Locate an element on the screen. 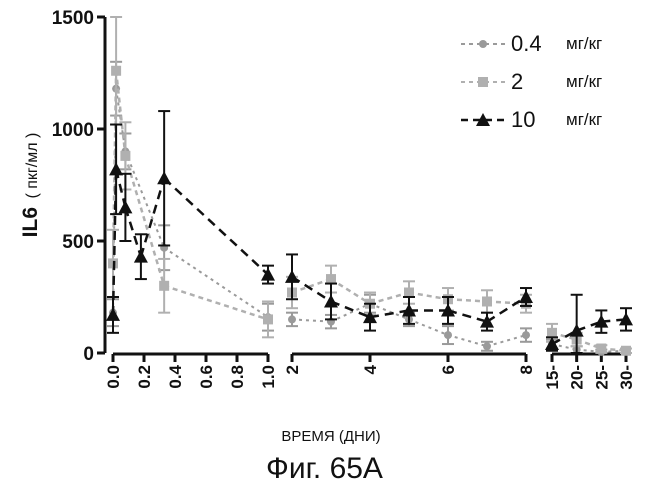  x-tick-label: 0.2 is located at coordinates (144, 377).